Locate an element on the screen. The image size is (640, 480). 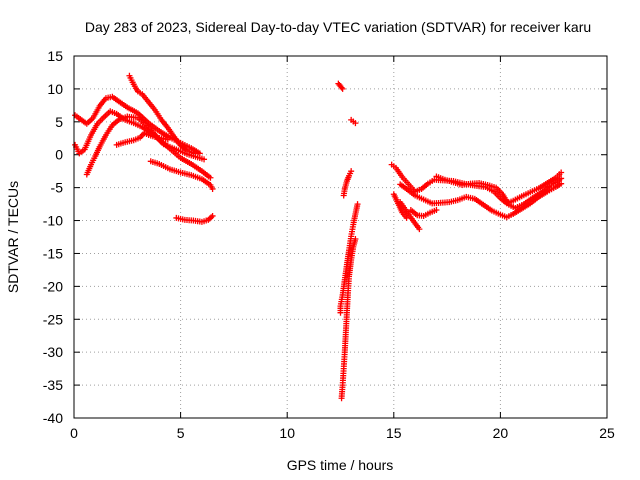
series-track-p is located at coordinates (400, 206).